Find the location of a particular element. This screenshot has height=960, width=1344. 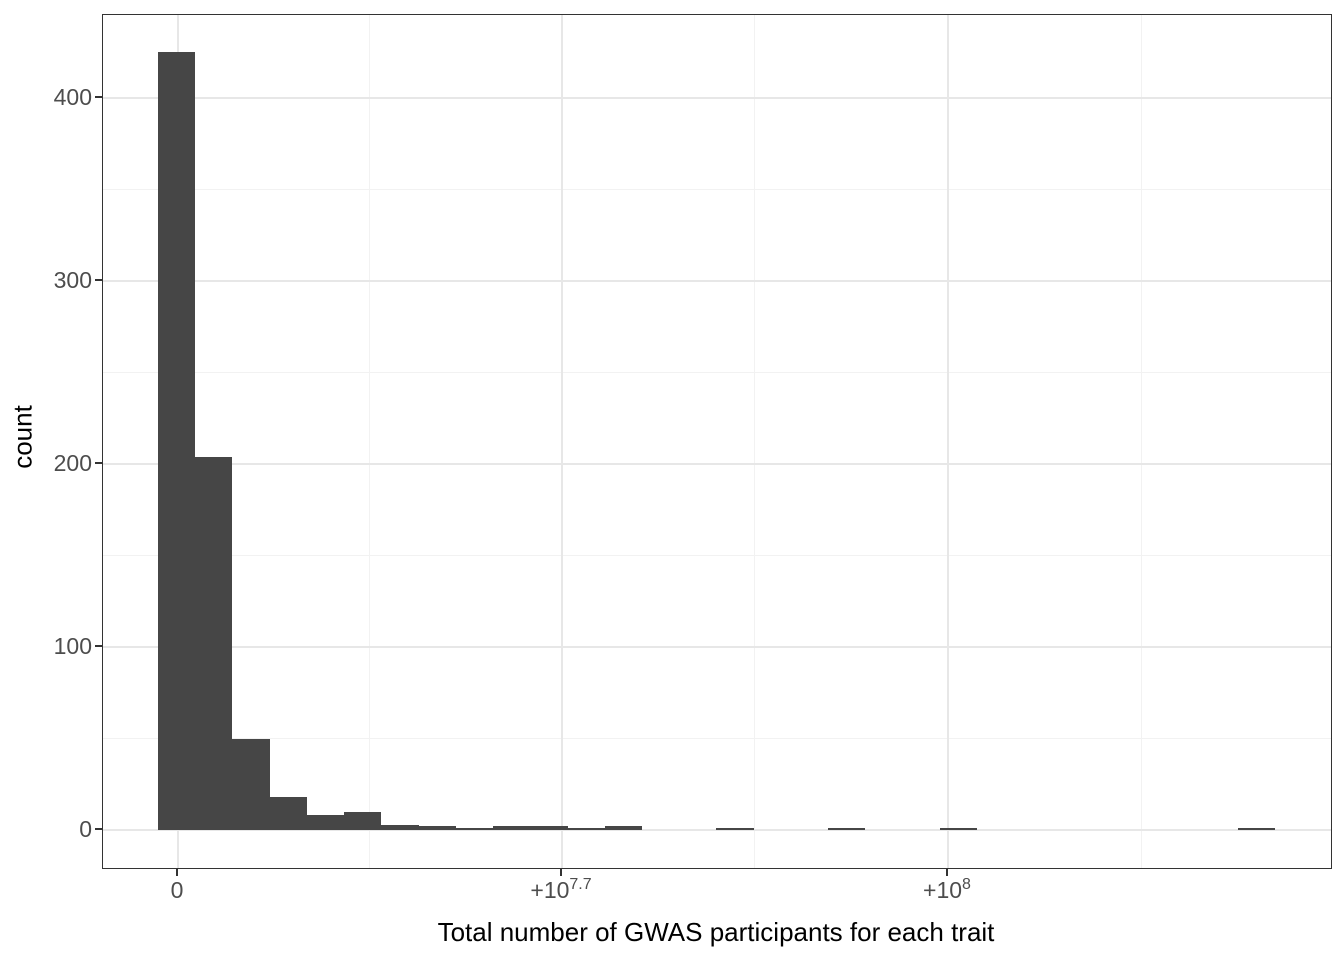

y-tick-label-0: 0 is located at coordinates (85, 829).